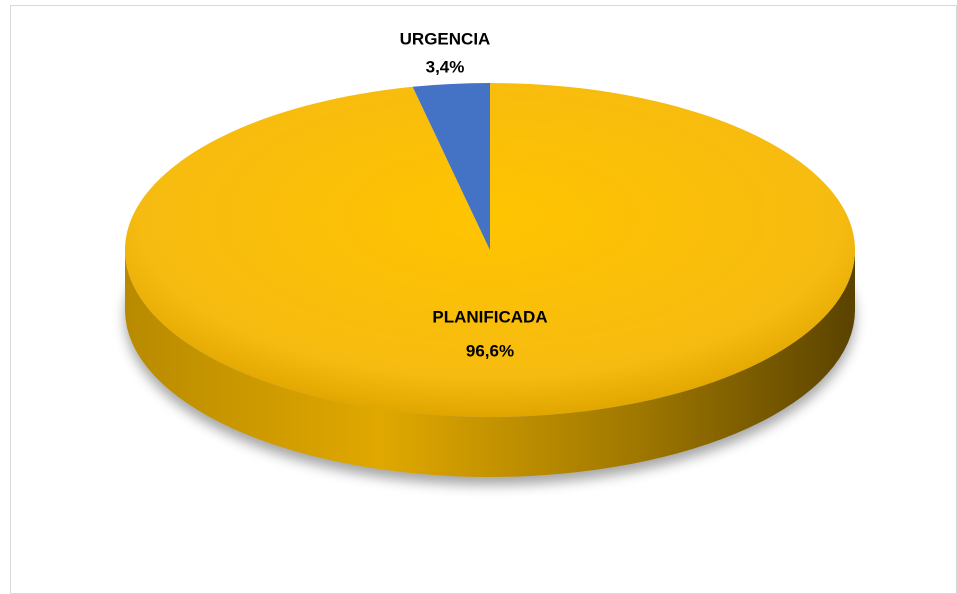 Image resolution: width=957 pixels, height=594 pixels. Describe the element at coordinates (490, 350) in the screenshot. I see `value-label: 96,6%` at that location.